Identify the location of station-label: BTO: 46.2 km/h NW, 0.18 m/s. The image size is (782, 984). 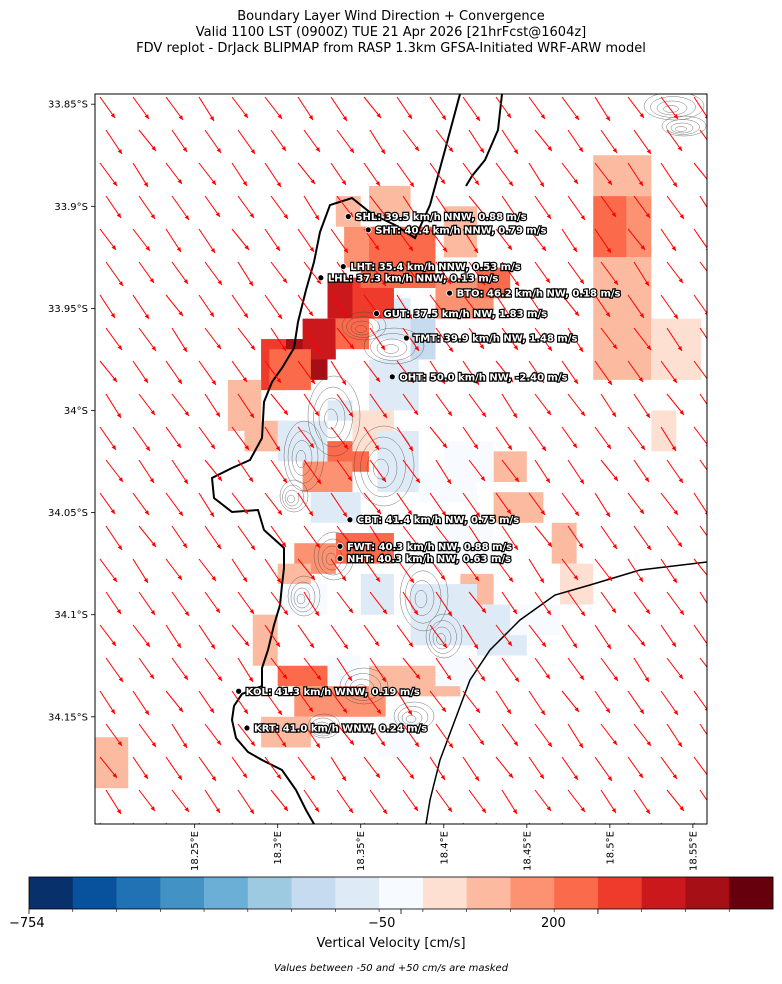
(539, 294).